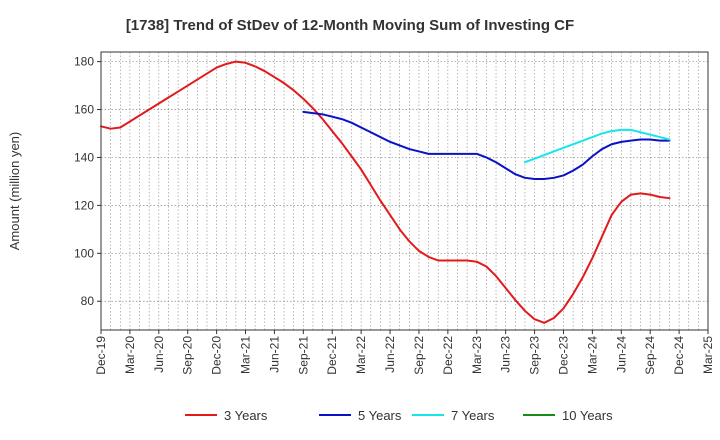 Image resolution: width=720 pixels, height=440 pixels. I want to click on legend-label: 10 Years, so click(587, 415).